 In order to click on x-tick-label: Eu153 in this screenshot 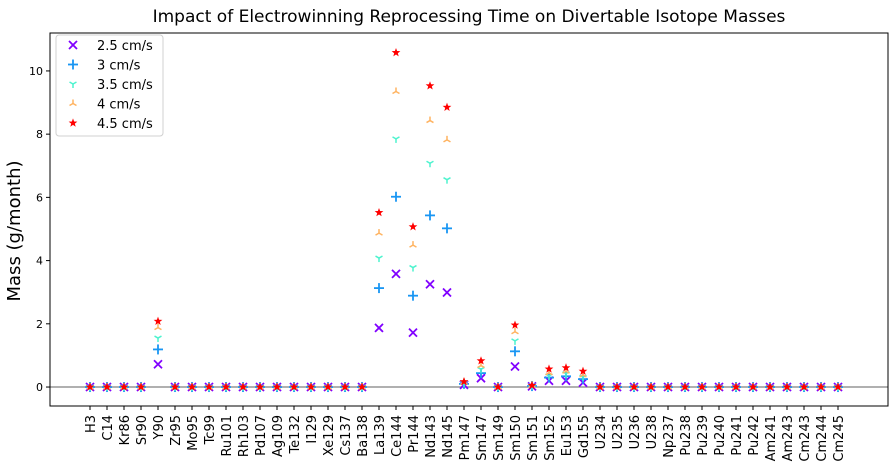, I will do `click(567, 435)`.